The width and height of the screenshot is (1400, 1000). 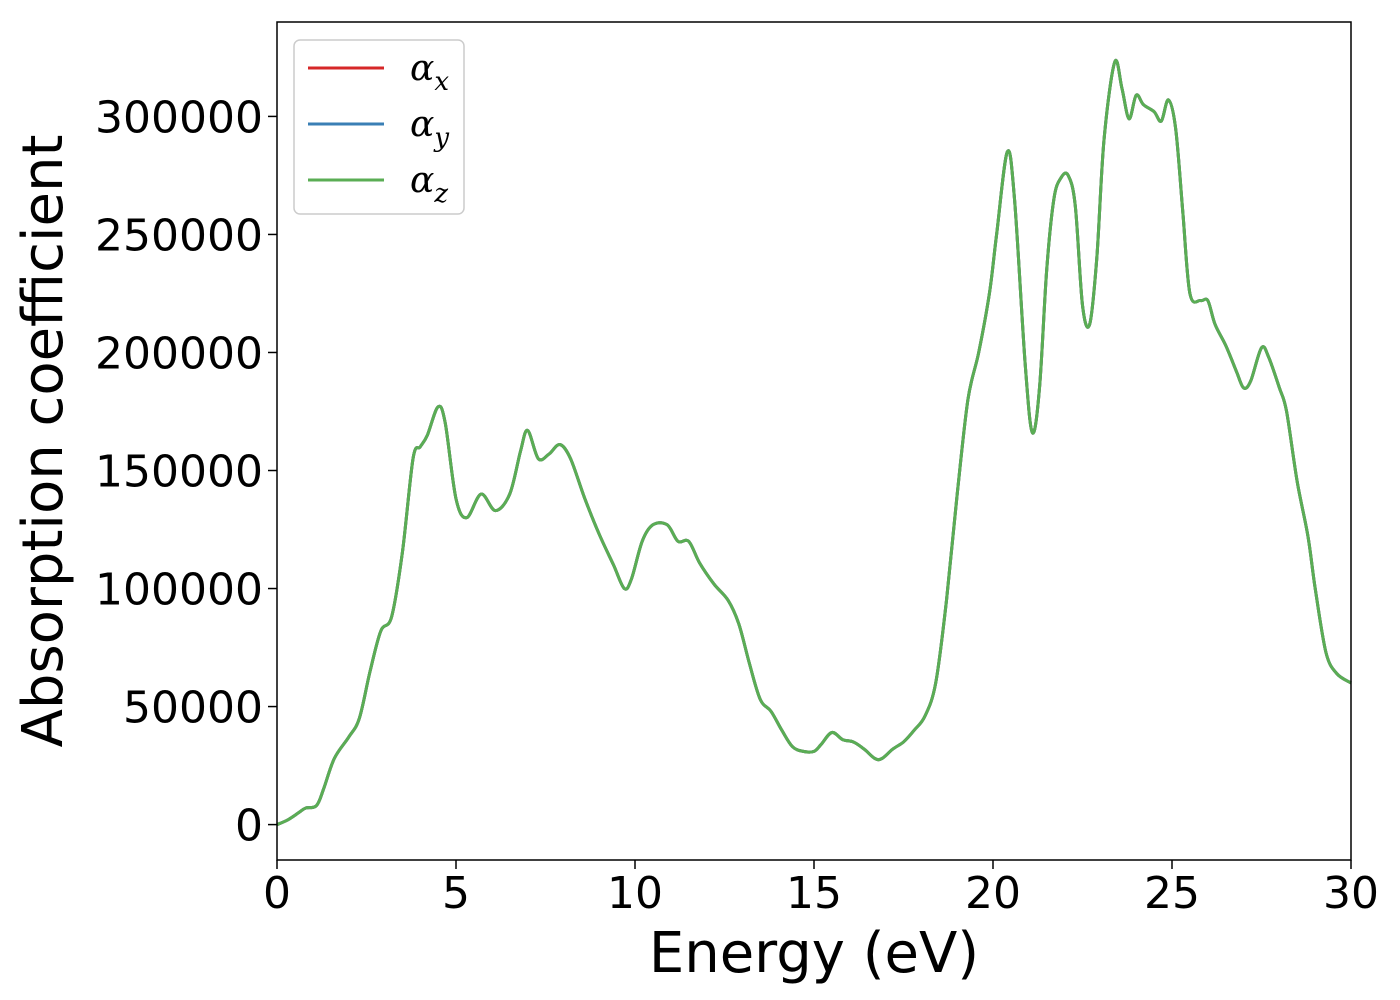 I want to click on x-axis-label: Energy (eV), so click(x=814, y=953).